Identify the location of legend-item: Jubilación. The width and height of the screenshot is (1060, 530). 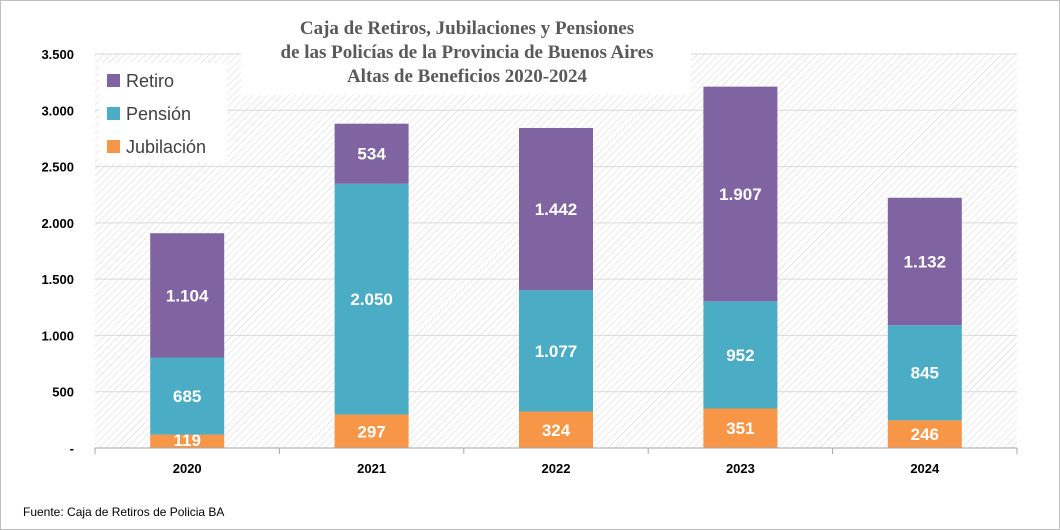
(166, 147).